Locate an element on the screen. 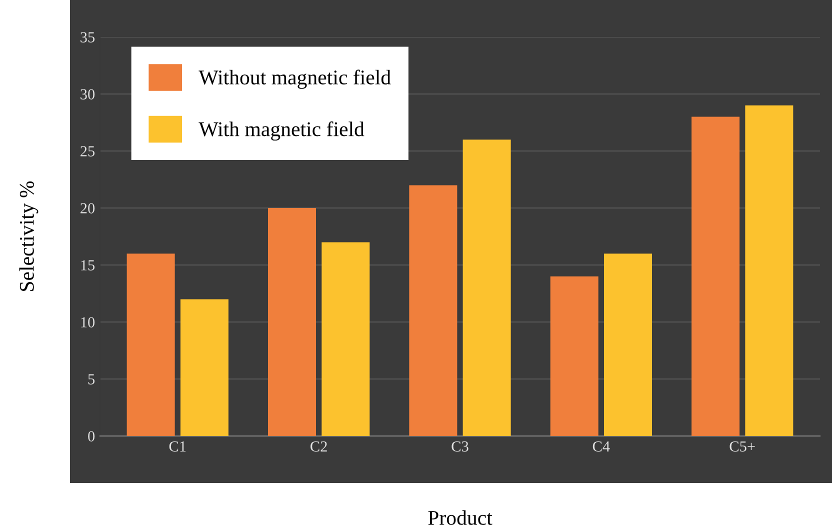 The height and width of the screenshot is (525, 832). x-tick-label: C5+ is located at coordinates (742, 446).